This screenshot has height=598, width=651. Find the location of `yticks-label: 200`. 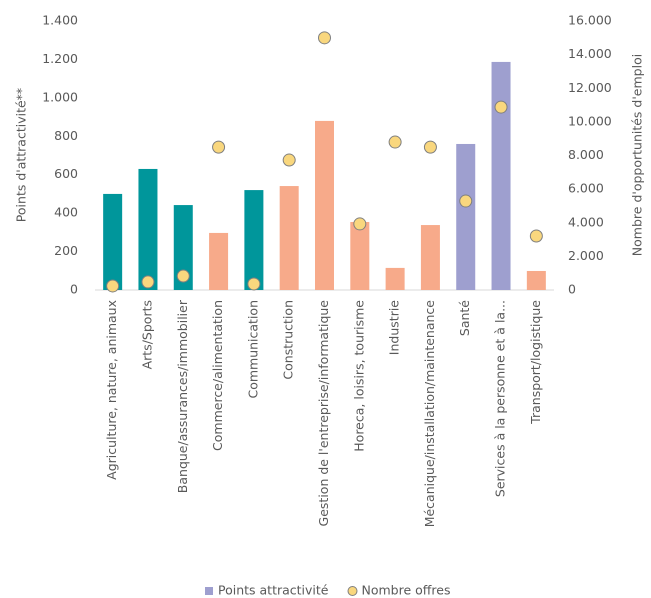

yticks-label: 200 is located at coordinates (66, 250).